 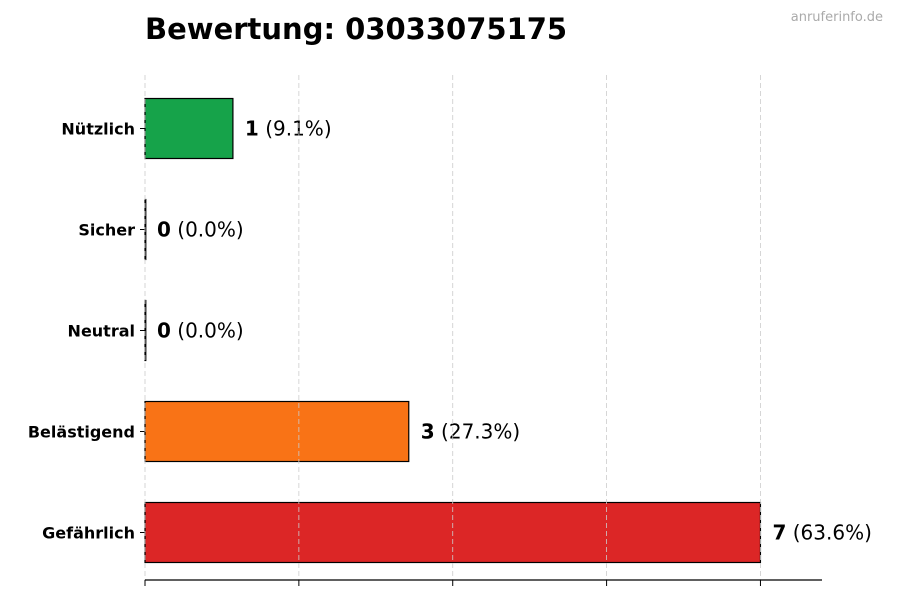 I want to click on data-percent: (27.3%), so click(x=478, y=432).